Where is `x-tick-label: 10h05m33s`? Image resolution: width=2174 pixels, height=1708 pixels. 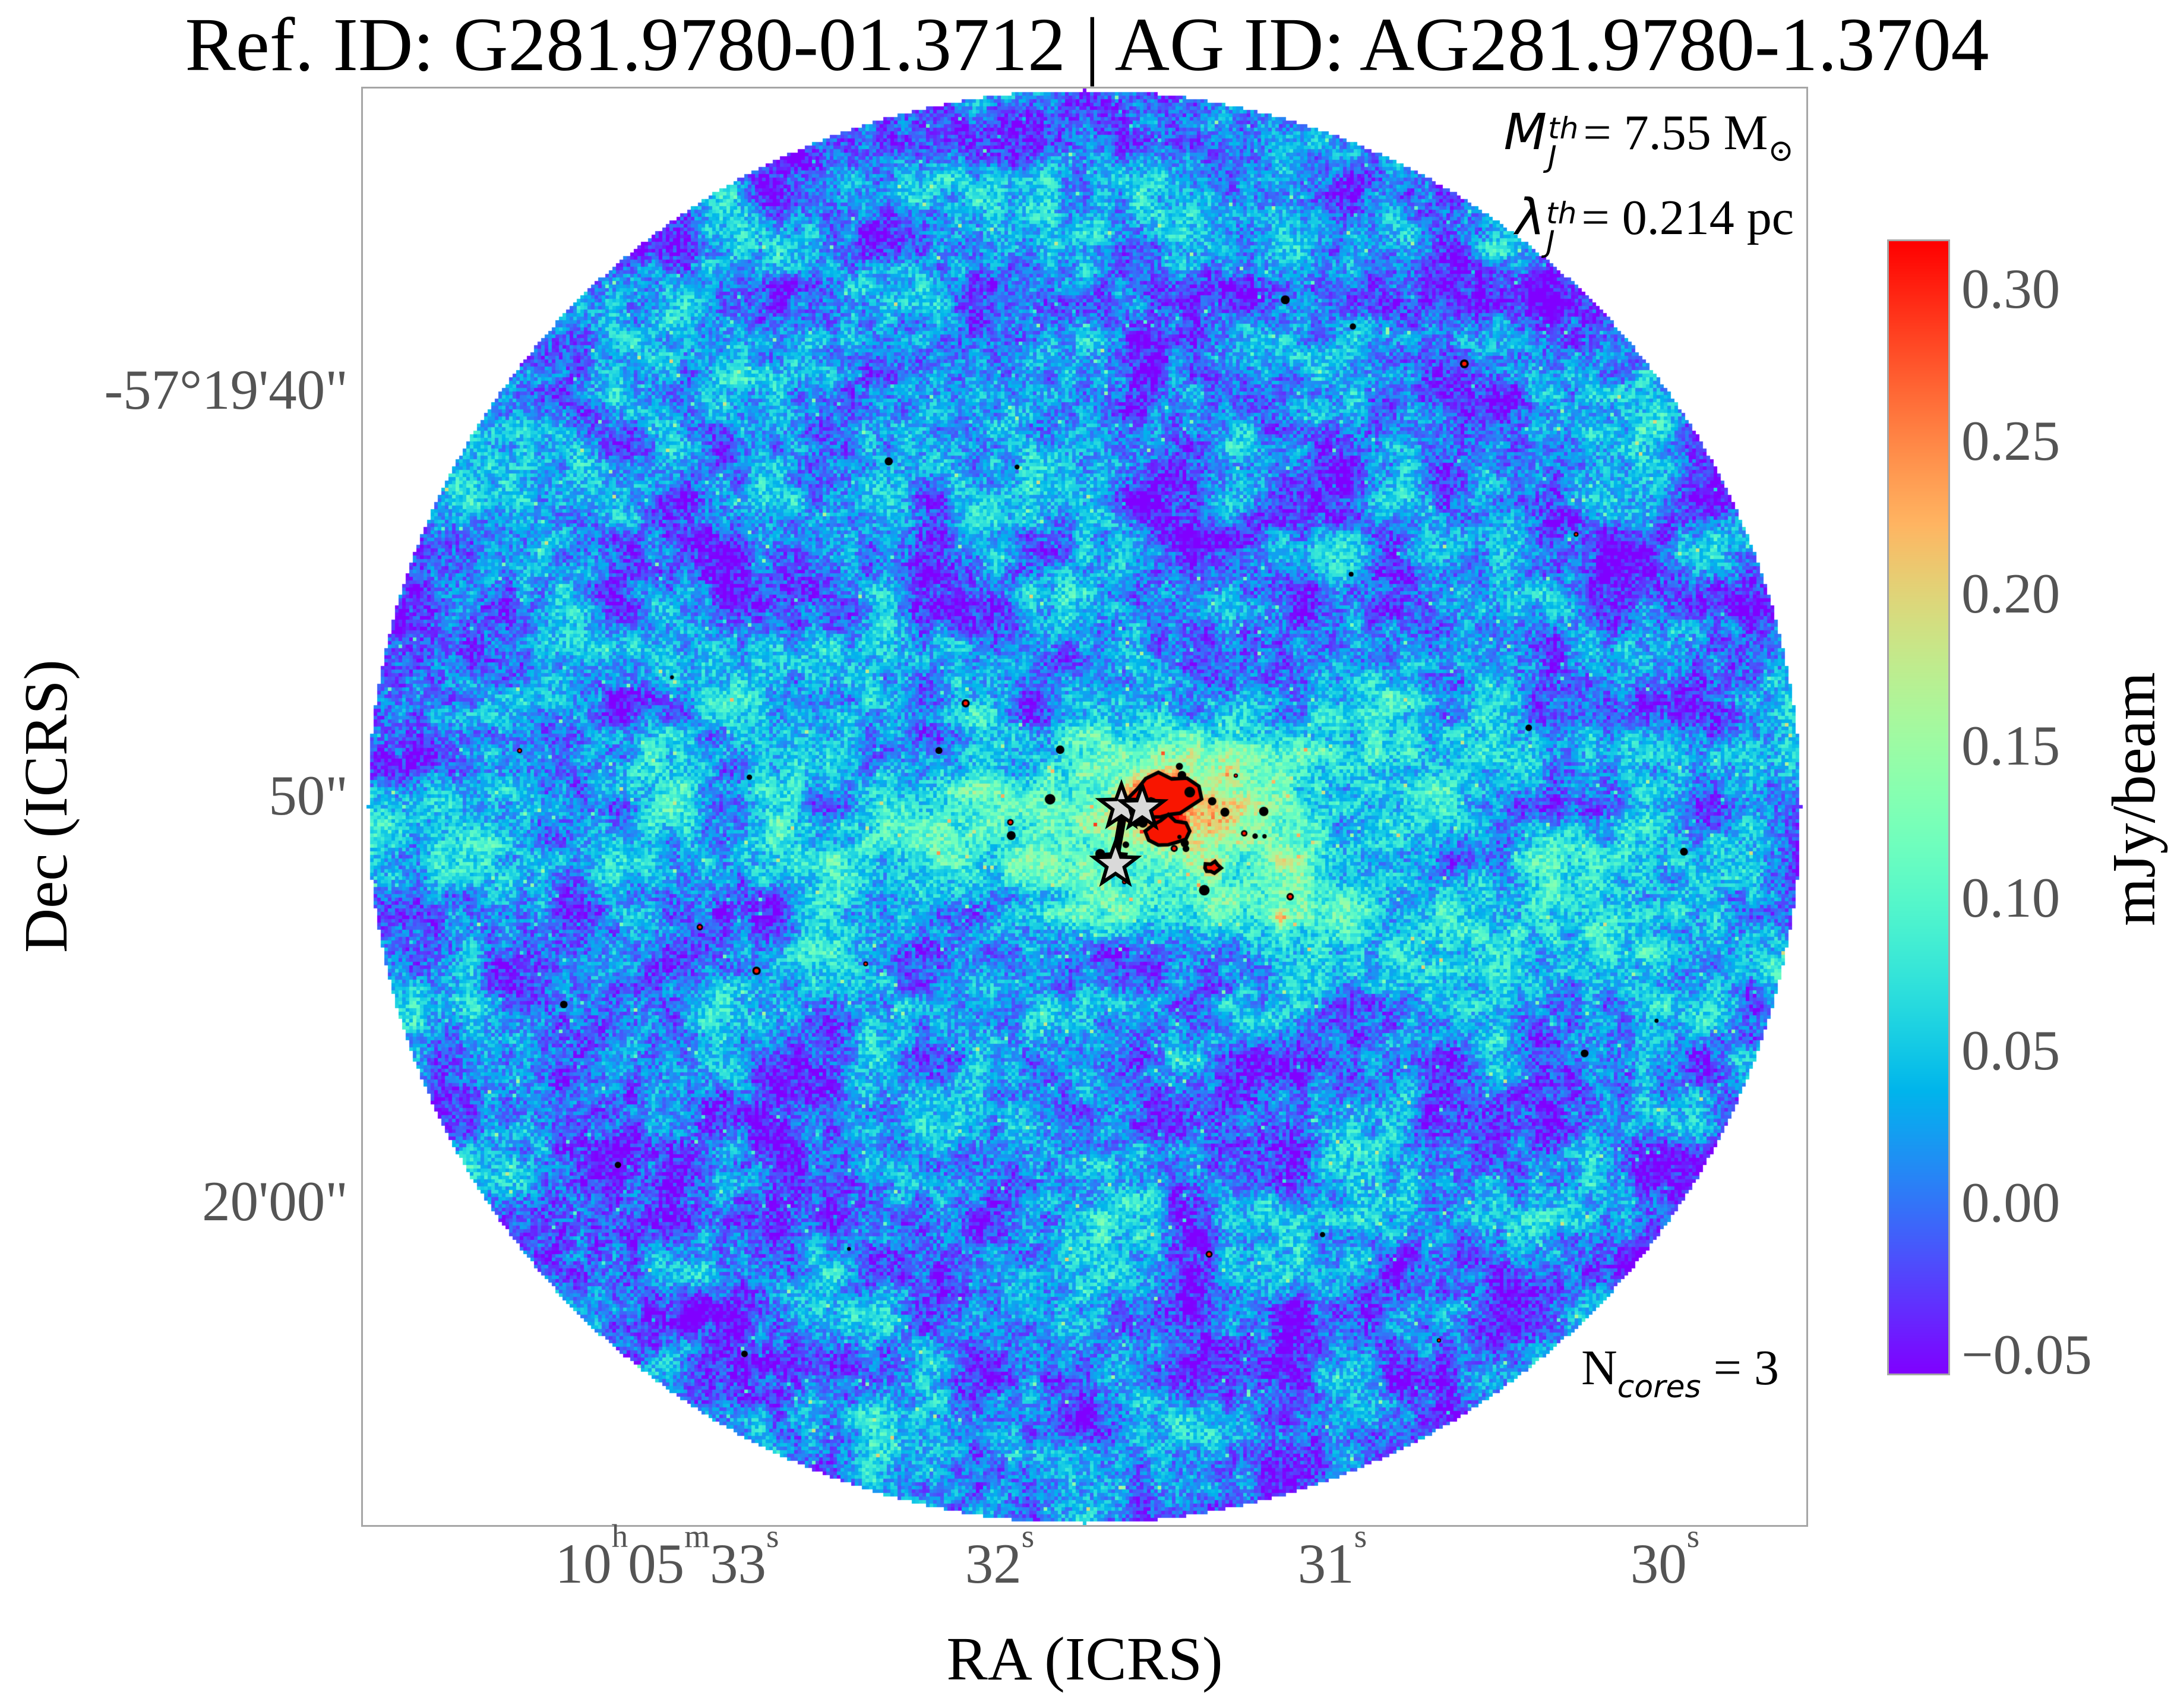 x-tick-label: 10h05m33s is located at coordinates (667, 1556).